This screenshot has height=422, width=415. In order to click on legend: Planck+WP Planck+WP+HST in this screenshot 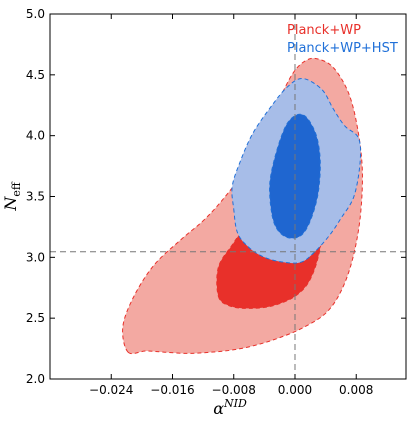, I will do `click(342, 39)`.